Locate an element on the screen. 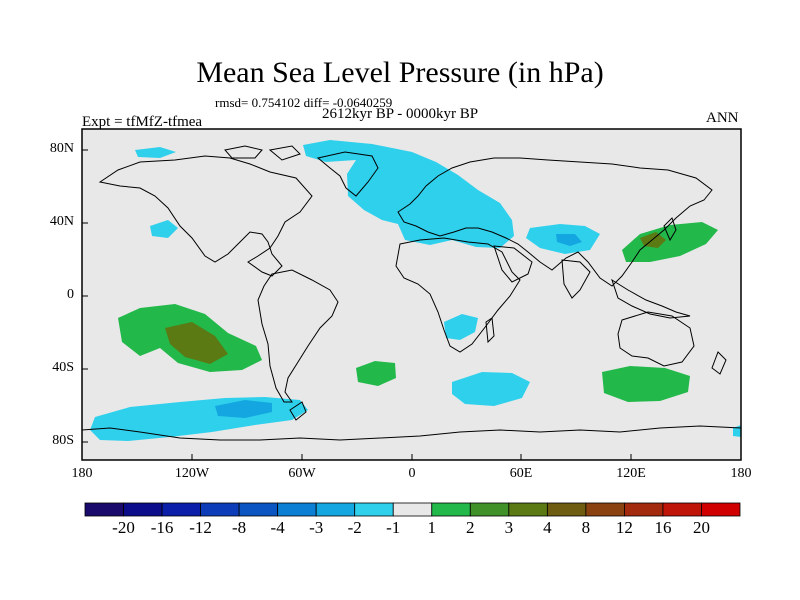 The image size is (800, 600). colorbar-tick-label: -20 is located at coordinates (123, 527).